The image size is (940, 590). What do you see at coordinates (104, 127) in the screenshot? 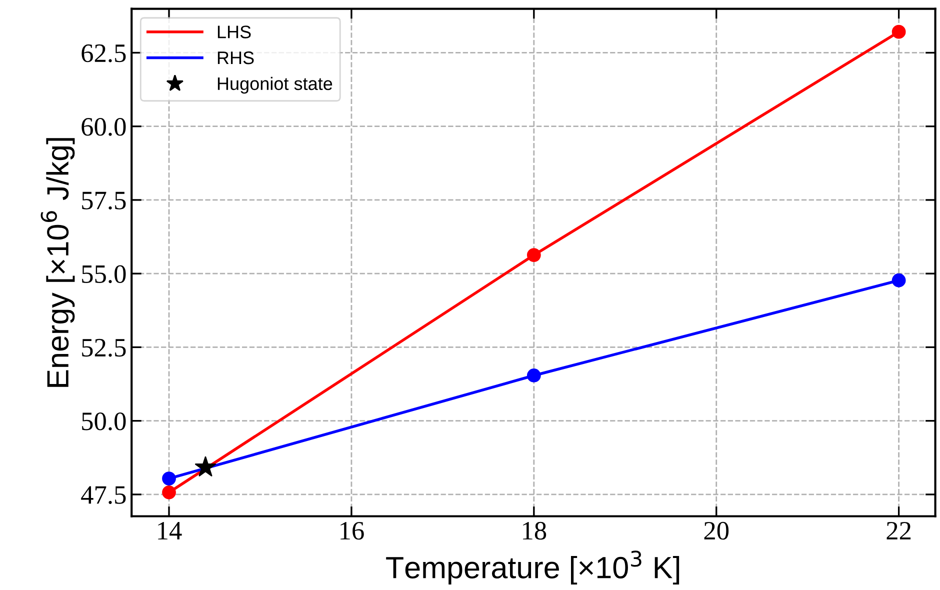
I see `y-tick-label: 60.0` at bounding box center [104, 127].